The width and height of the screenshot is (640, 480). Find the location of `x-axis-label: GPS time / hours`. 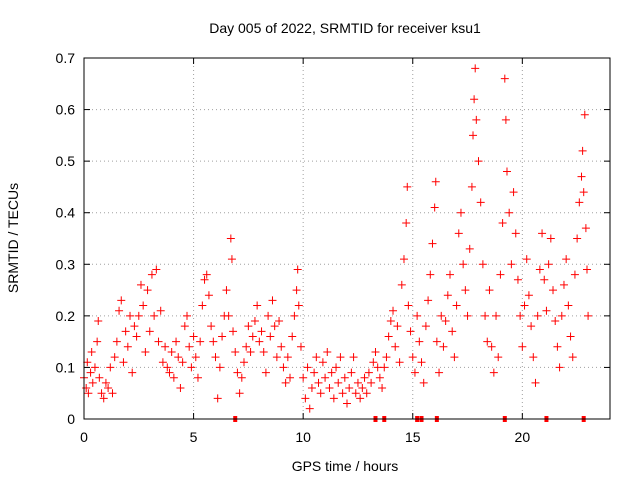

x-axis-label: GPS time / hours is located at coordinates (345, 466).